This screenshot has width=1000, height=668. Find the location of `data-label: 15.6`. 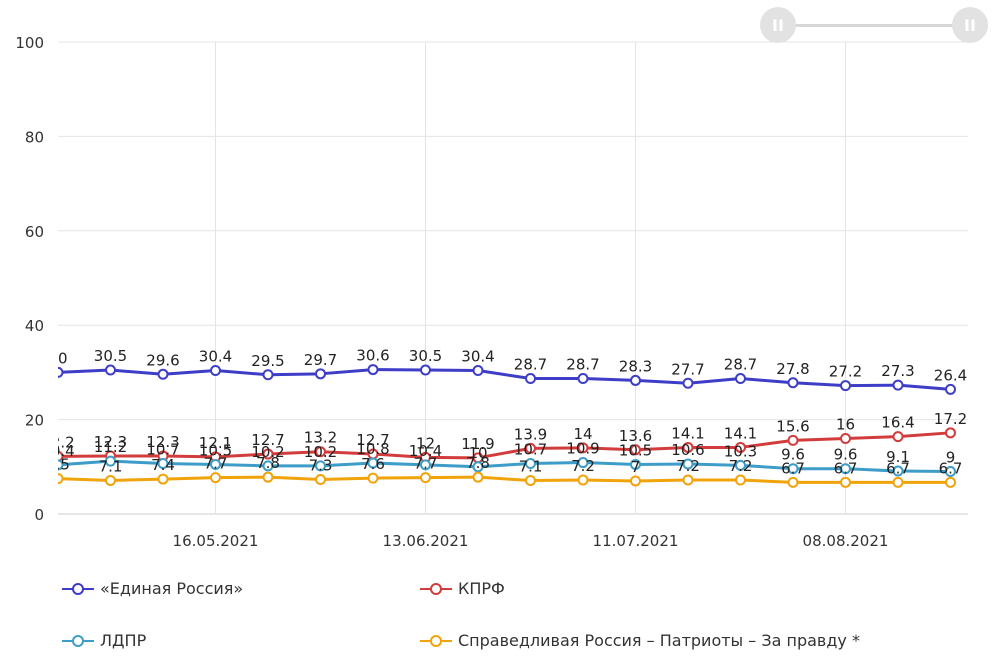

data-label: 15.6 is located at coordinates (792, 426).